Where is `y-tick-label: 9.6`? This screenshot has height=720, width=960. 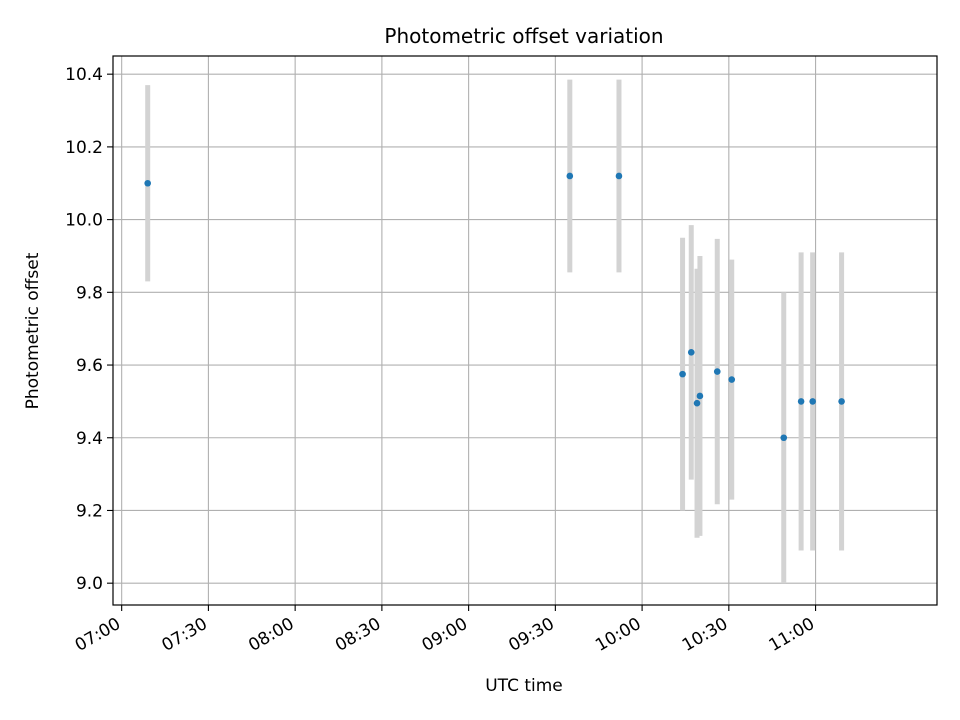
y-tick-label: 9.6 is located at coordinates (89, 366).